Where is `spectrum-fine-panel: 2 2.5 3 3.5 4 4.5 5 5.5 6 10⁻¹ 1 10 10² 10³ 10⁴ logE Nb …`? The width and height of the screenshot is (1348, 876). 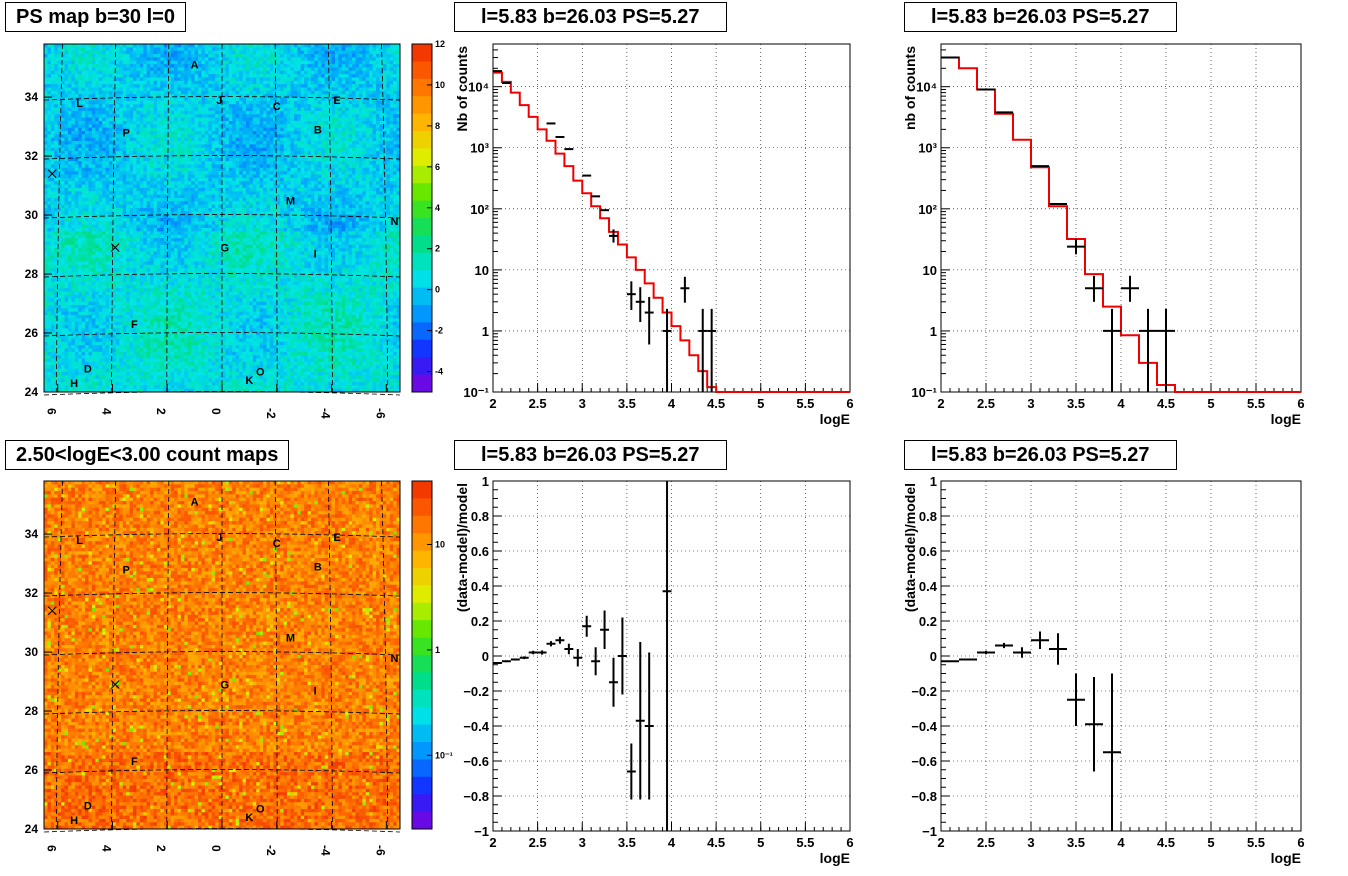
spectrum-fine-panel: 2 2.5 3 3.5 4 4.5 5 5.5 6 10⁻¹ 1 10 10² 10³ 10⁴ logE Nb … is located at coordinates (654, 235).